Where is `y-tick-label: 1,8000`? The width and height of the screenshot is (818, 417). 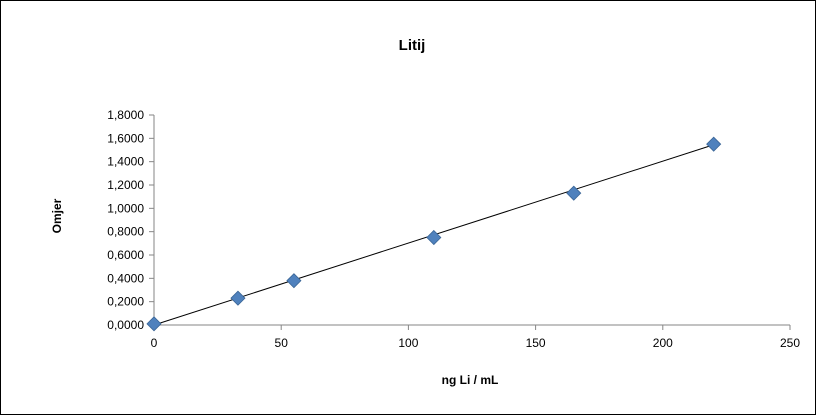
y-tick-label: 1,8000 is located at coordinates (125, 115).